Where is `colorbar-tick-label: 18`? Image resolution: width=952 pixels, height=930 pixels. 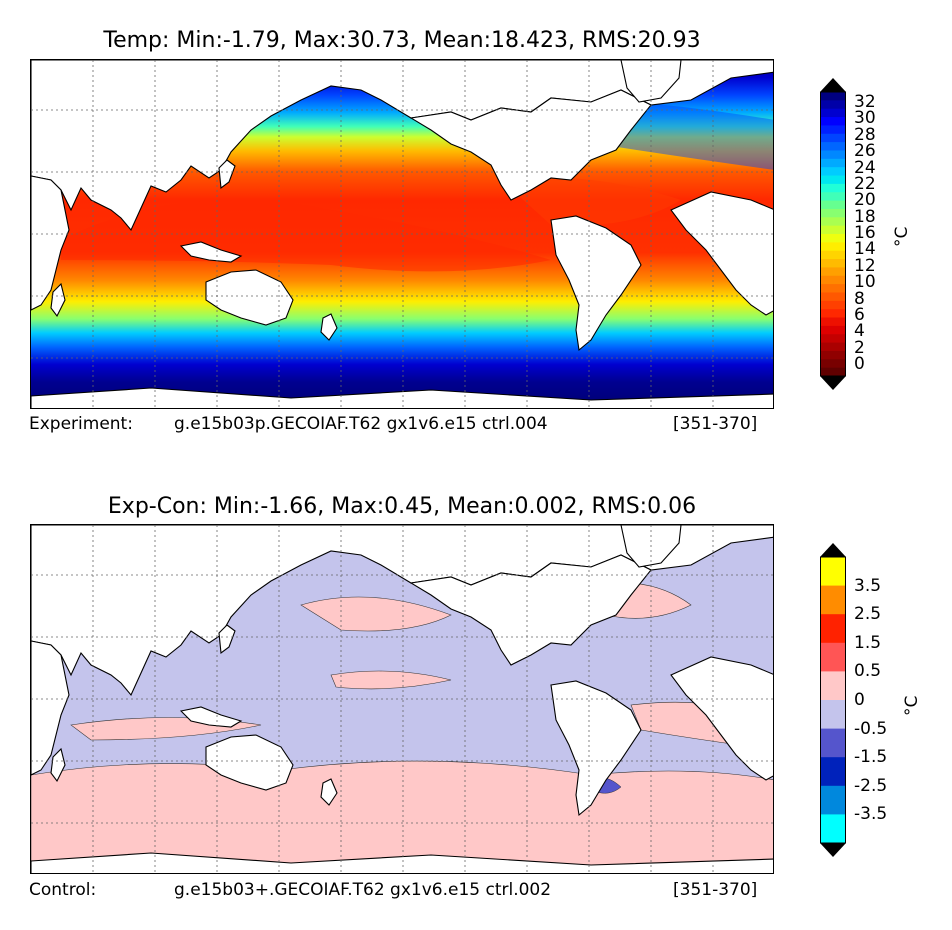
colorbar-tick-label: 18 is located at coordinates (865, 216).